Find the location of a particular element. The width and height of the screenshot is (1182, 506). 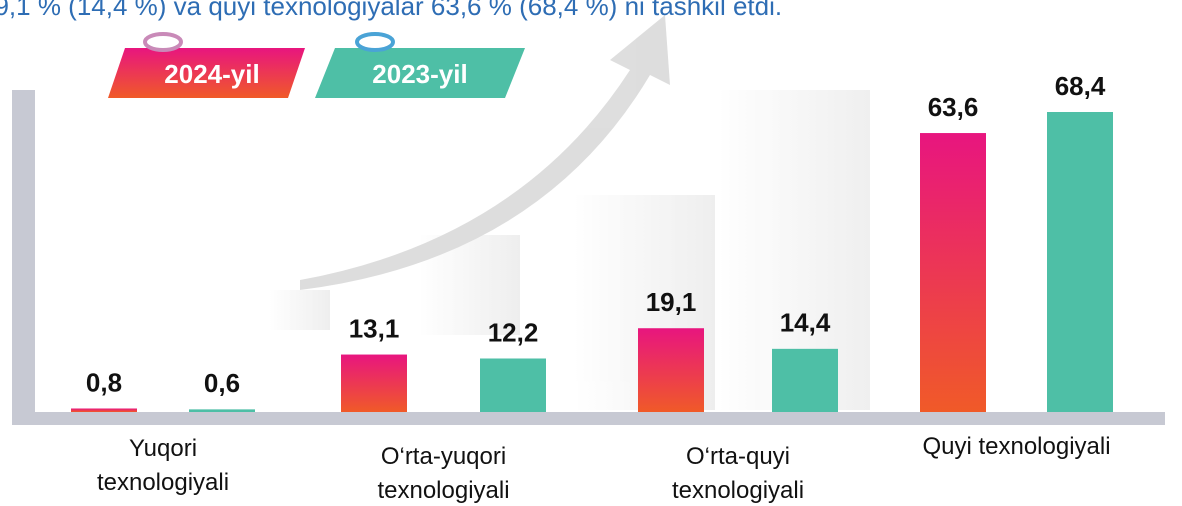

legend-label: 2024-yil is located at coordinates (211, 74).